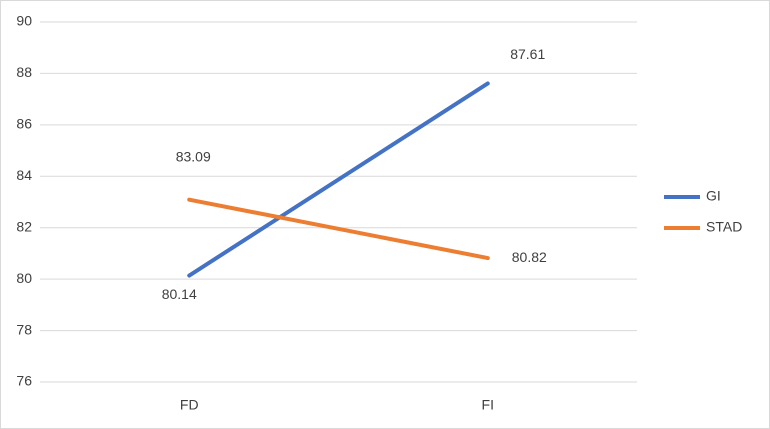 The height and width of the screenshot is (429, 770). I want to click on data-label: 80.82, so click(529, 257).